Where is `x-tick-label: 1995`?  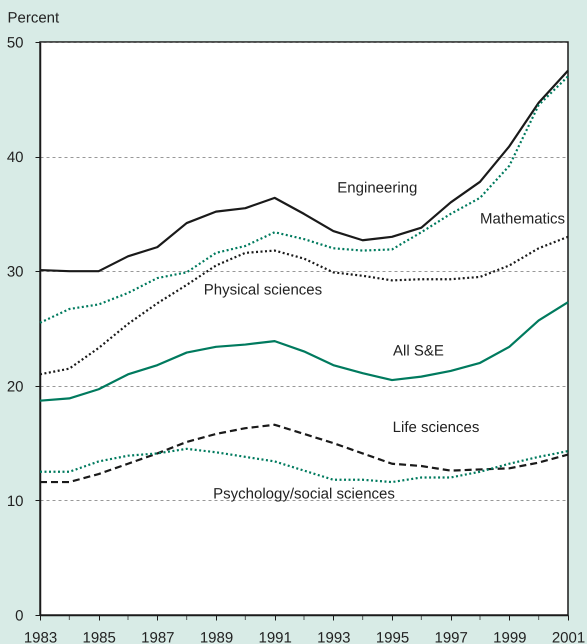 x-tick-label: 1995 is located at coordinates (393, 637).